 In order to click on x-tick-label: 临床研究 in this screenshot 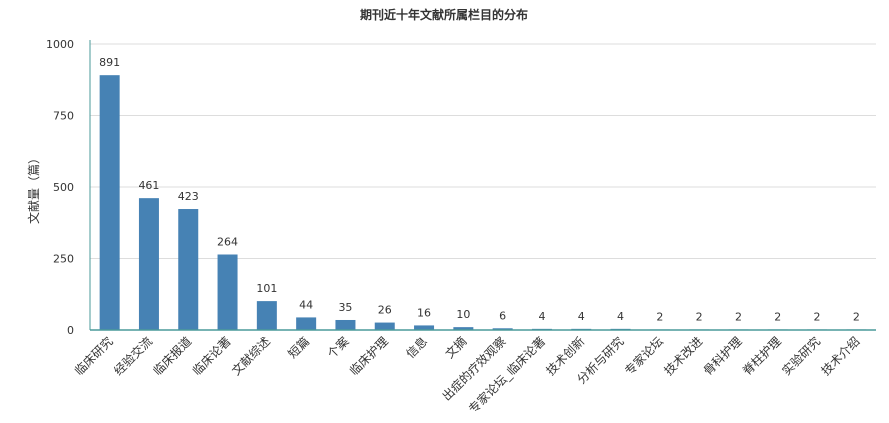, I will do `click(93, 356)`.